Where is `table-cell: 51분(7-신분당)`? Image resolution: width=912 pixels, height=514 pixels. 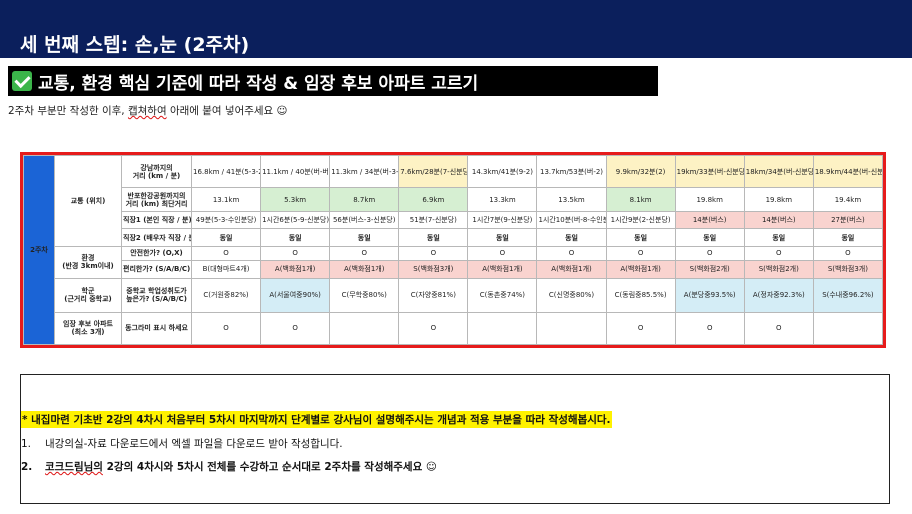
table-cell: 51분(7-신분당) is located at coordinates (433, 220).